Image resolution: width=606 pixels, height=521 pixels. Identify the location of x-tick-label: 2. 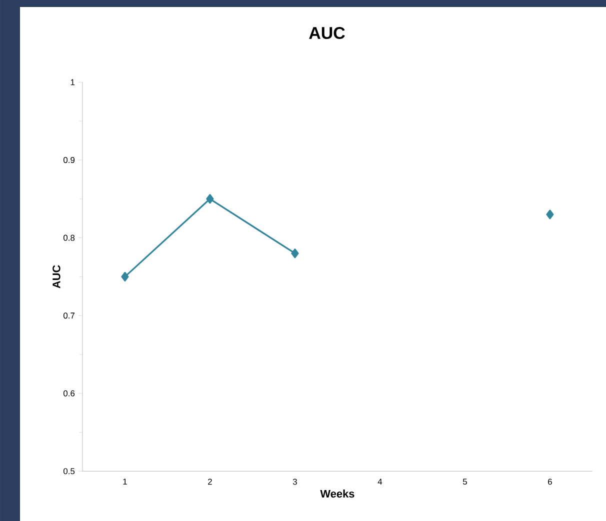
(210, 481).